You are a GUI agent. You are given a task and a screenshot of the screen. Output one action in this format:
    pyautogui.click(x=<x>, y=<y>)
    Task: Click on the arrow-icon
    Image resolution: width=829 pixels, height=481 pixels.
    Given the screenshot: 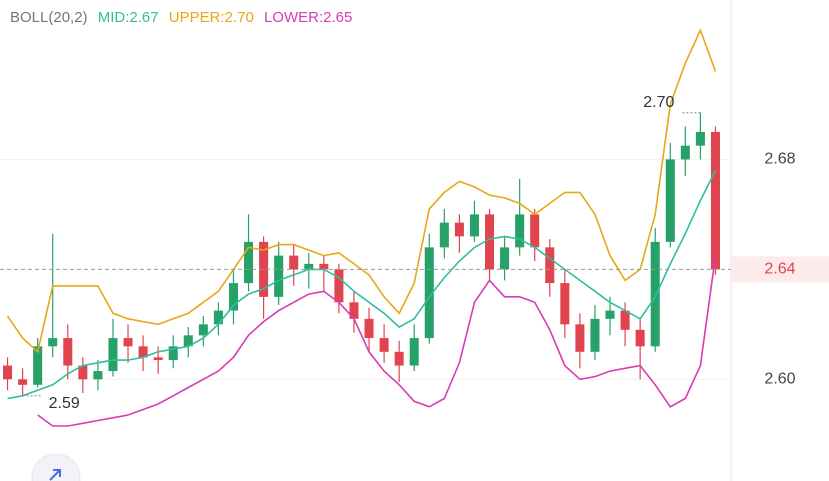 What is the action you would take?
    pyautogui.click(x=55, y=475)
    